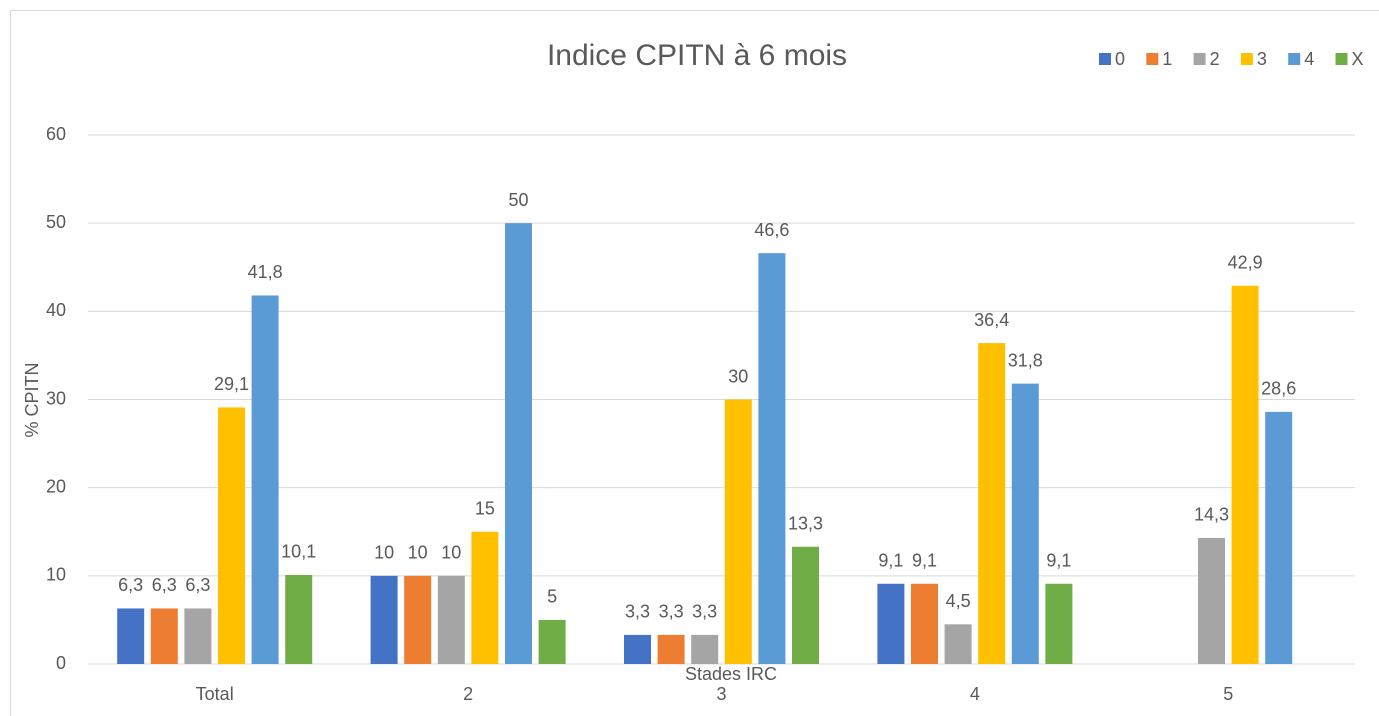 The width and height of the screenshot is (1379, 716). I want to click on legend-label: X, so click(1358, 59).